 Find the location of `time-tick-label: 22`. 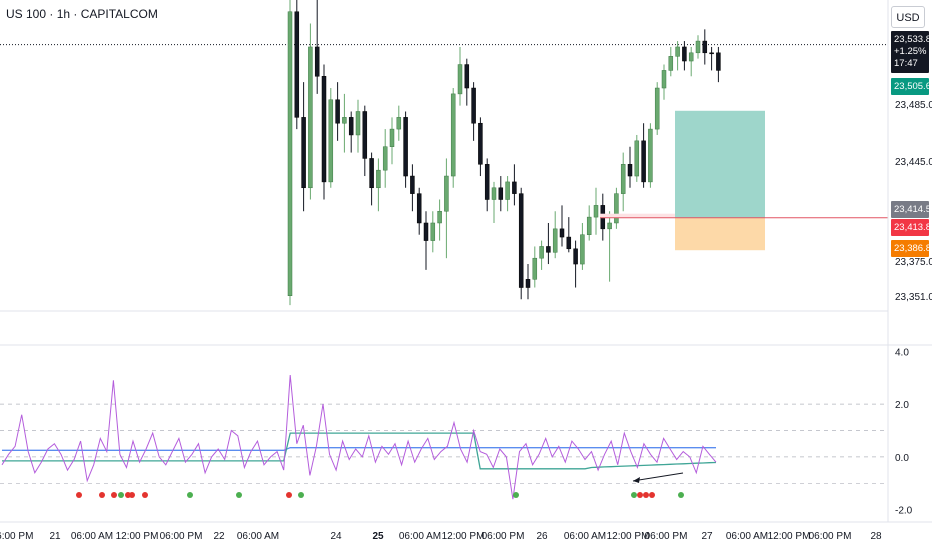

time-tick-label: 22 is located at coordinates (219, 536).